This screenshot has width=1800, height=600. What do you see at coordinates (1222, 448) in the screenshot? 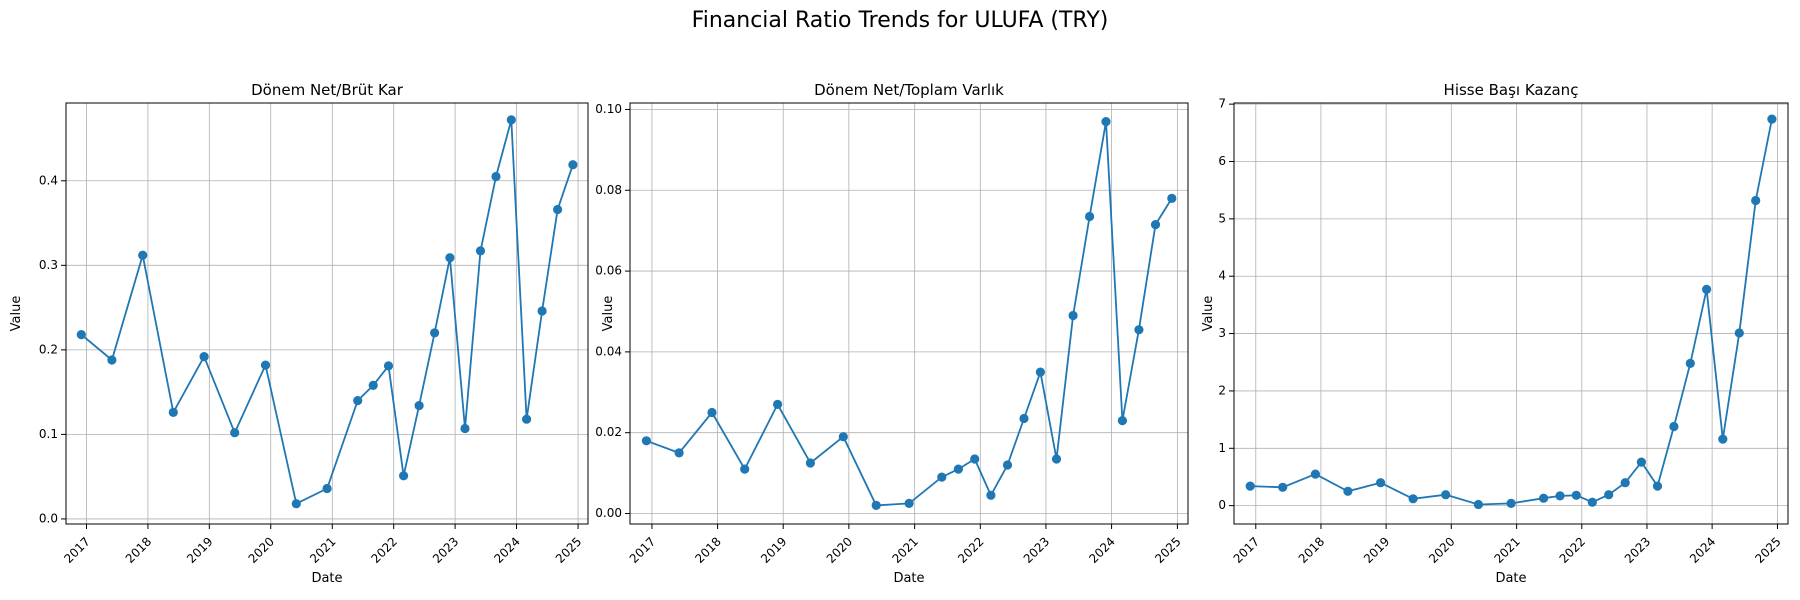
I see `y-tick-label: 1` at bounding box center [1222, 448].